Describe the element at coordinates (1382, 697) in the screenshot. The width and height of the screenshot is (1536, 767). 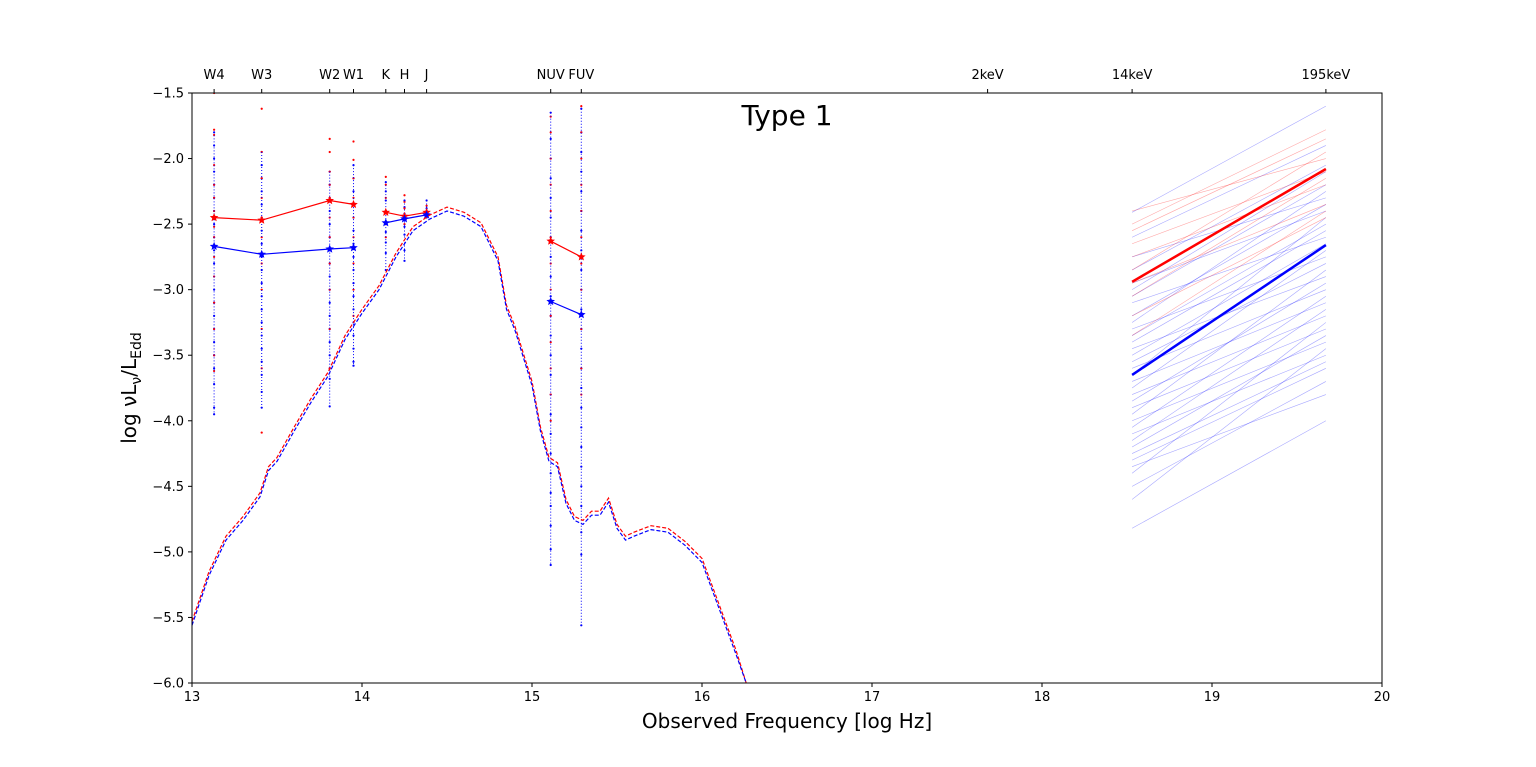
I see `x-tick-label-7: 20` at that location.